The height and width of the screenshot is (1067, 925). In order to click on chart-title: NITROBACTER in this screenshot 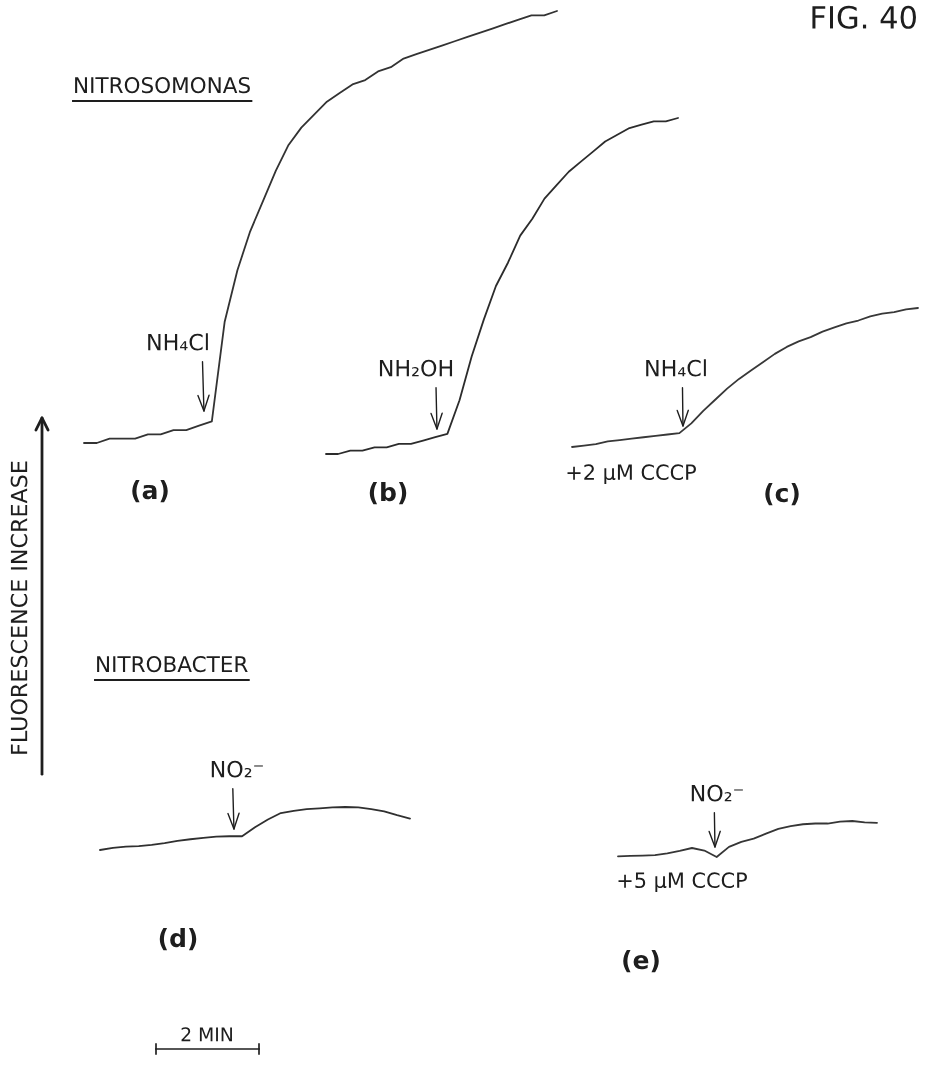, I will do `click(172, 664)`.